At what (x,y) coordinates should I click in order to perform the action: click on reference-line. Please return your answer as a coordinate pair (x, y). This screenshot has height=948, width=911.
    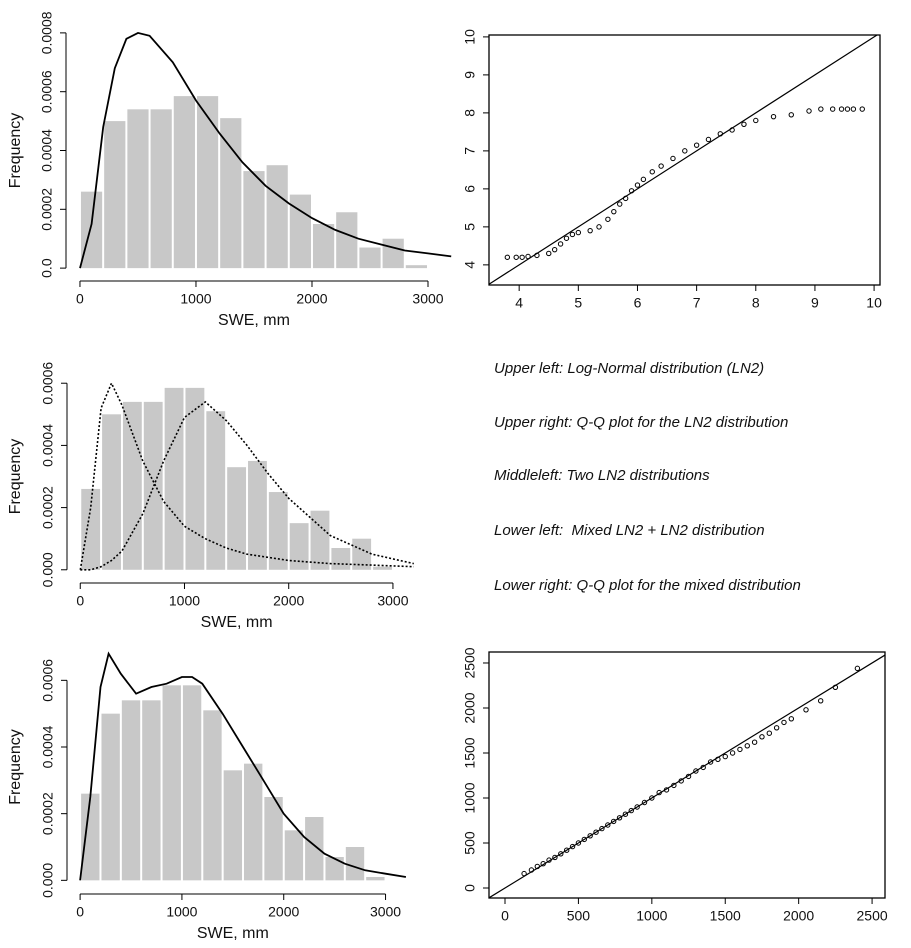
    Looking at the image, I should click on (683, 159).